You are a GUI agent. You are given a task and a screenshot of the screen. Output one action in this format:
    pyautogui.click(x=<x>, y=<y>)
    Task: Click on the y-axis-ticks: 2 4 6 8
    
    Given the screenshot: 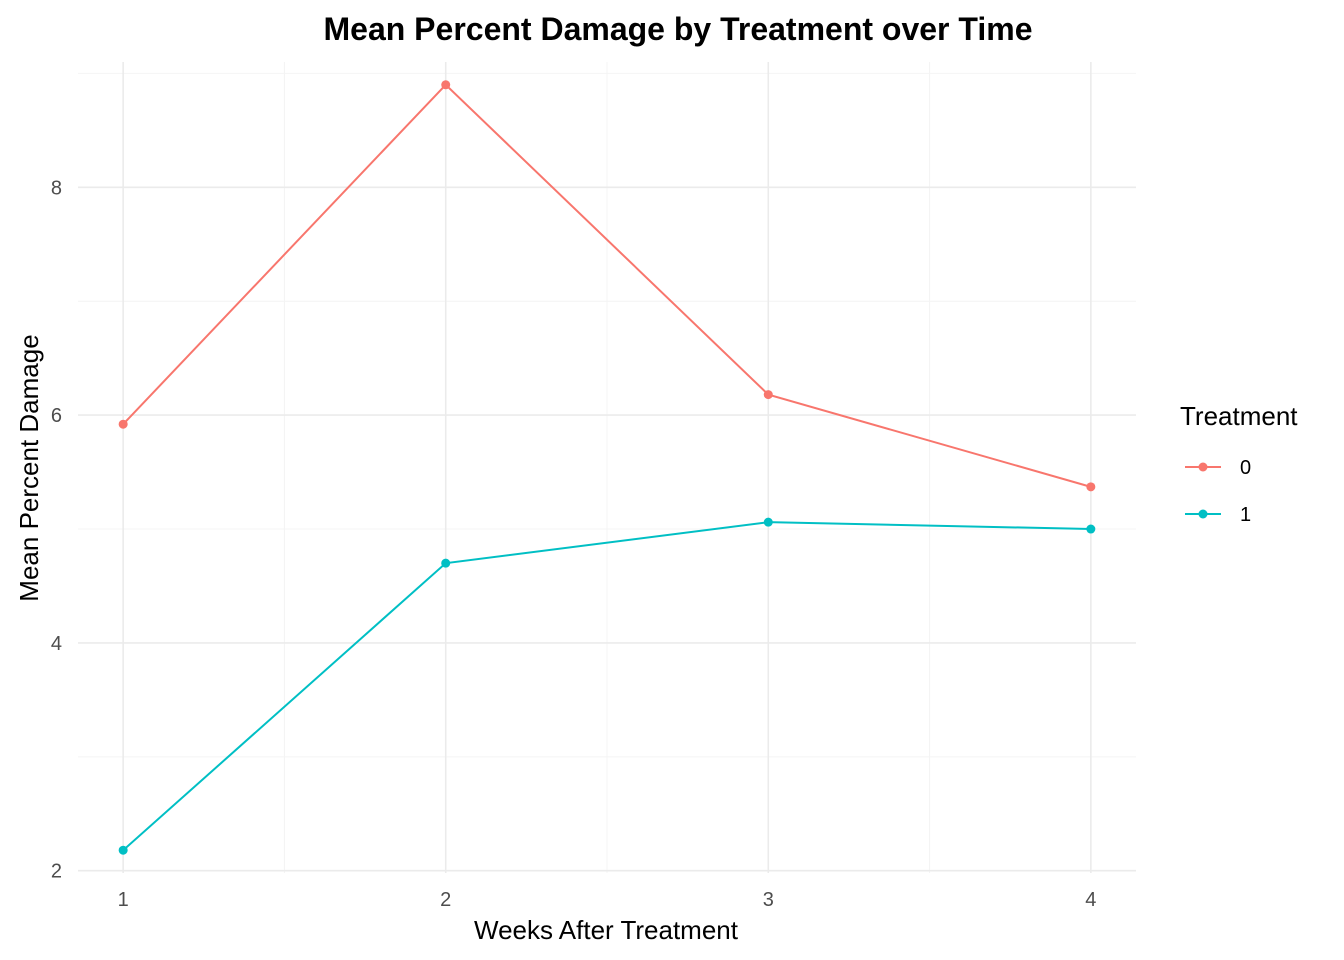 What is the action you would take?
    pyautogui.click(x=56, y=529)
    